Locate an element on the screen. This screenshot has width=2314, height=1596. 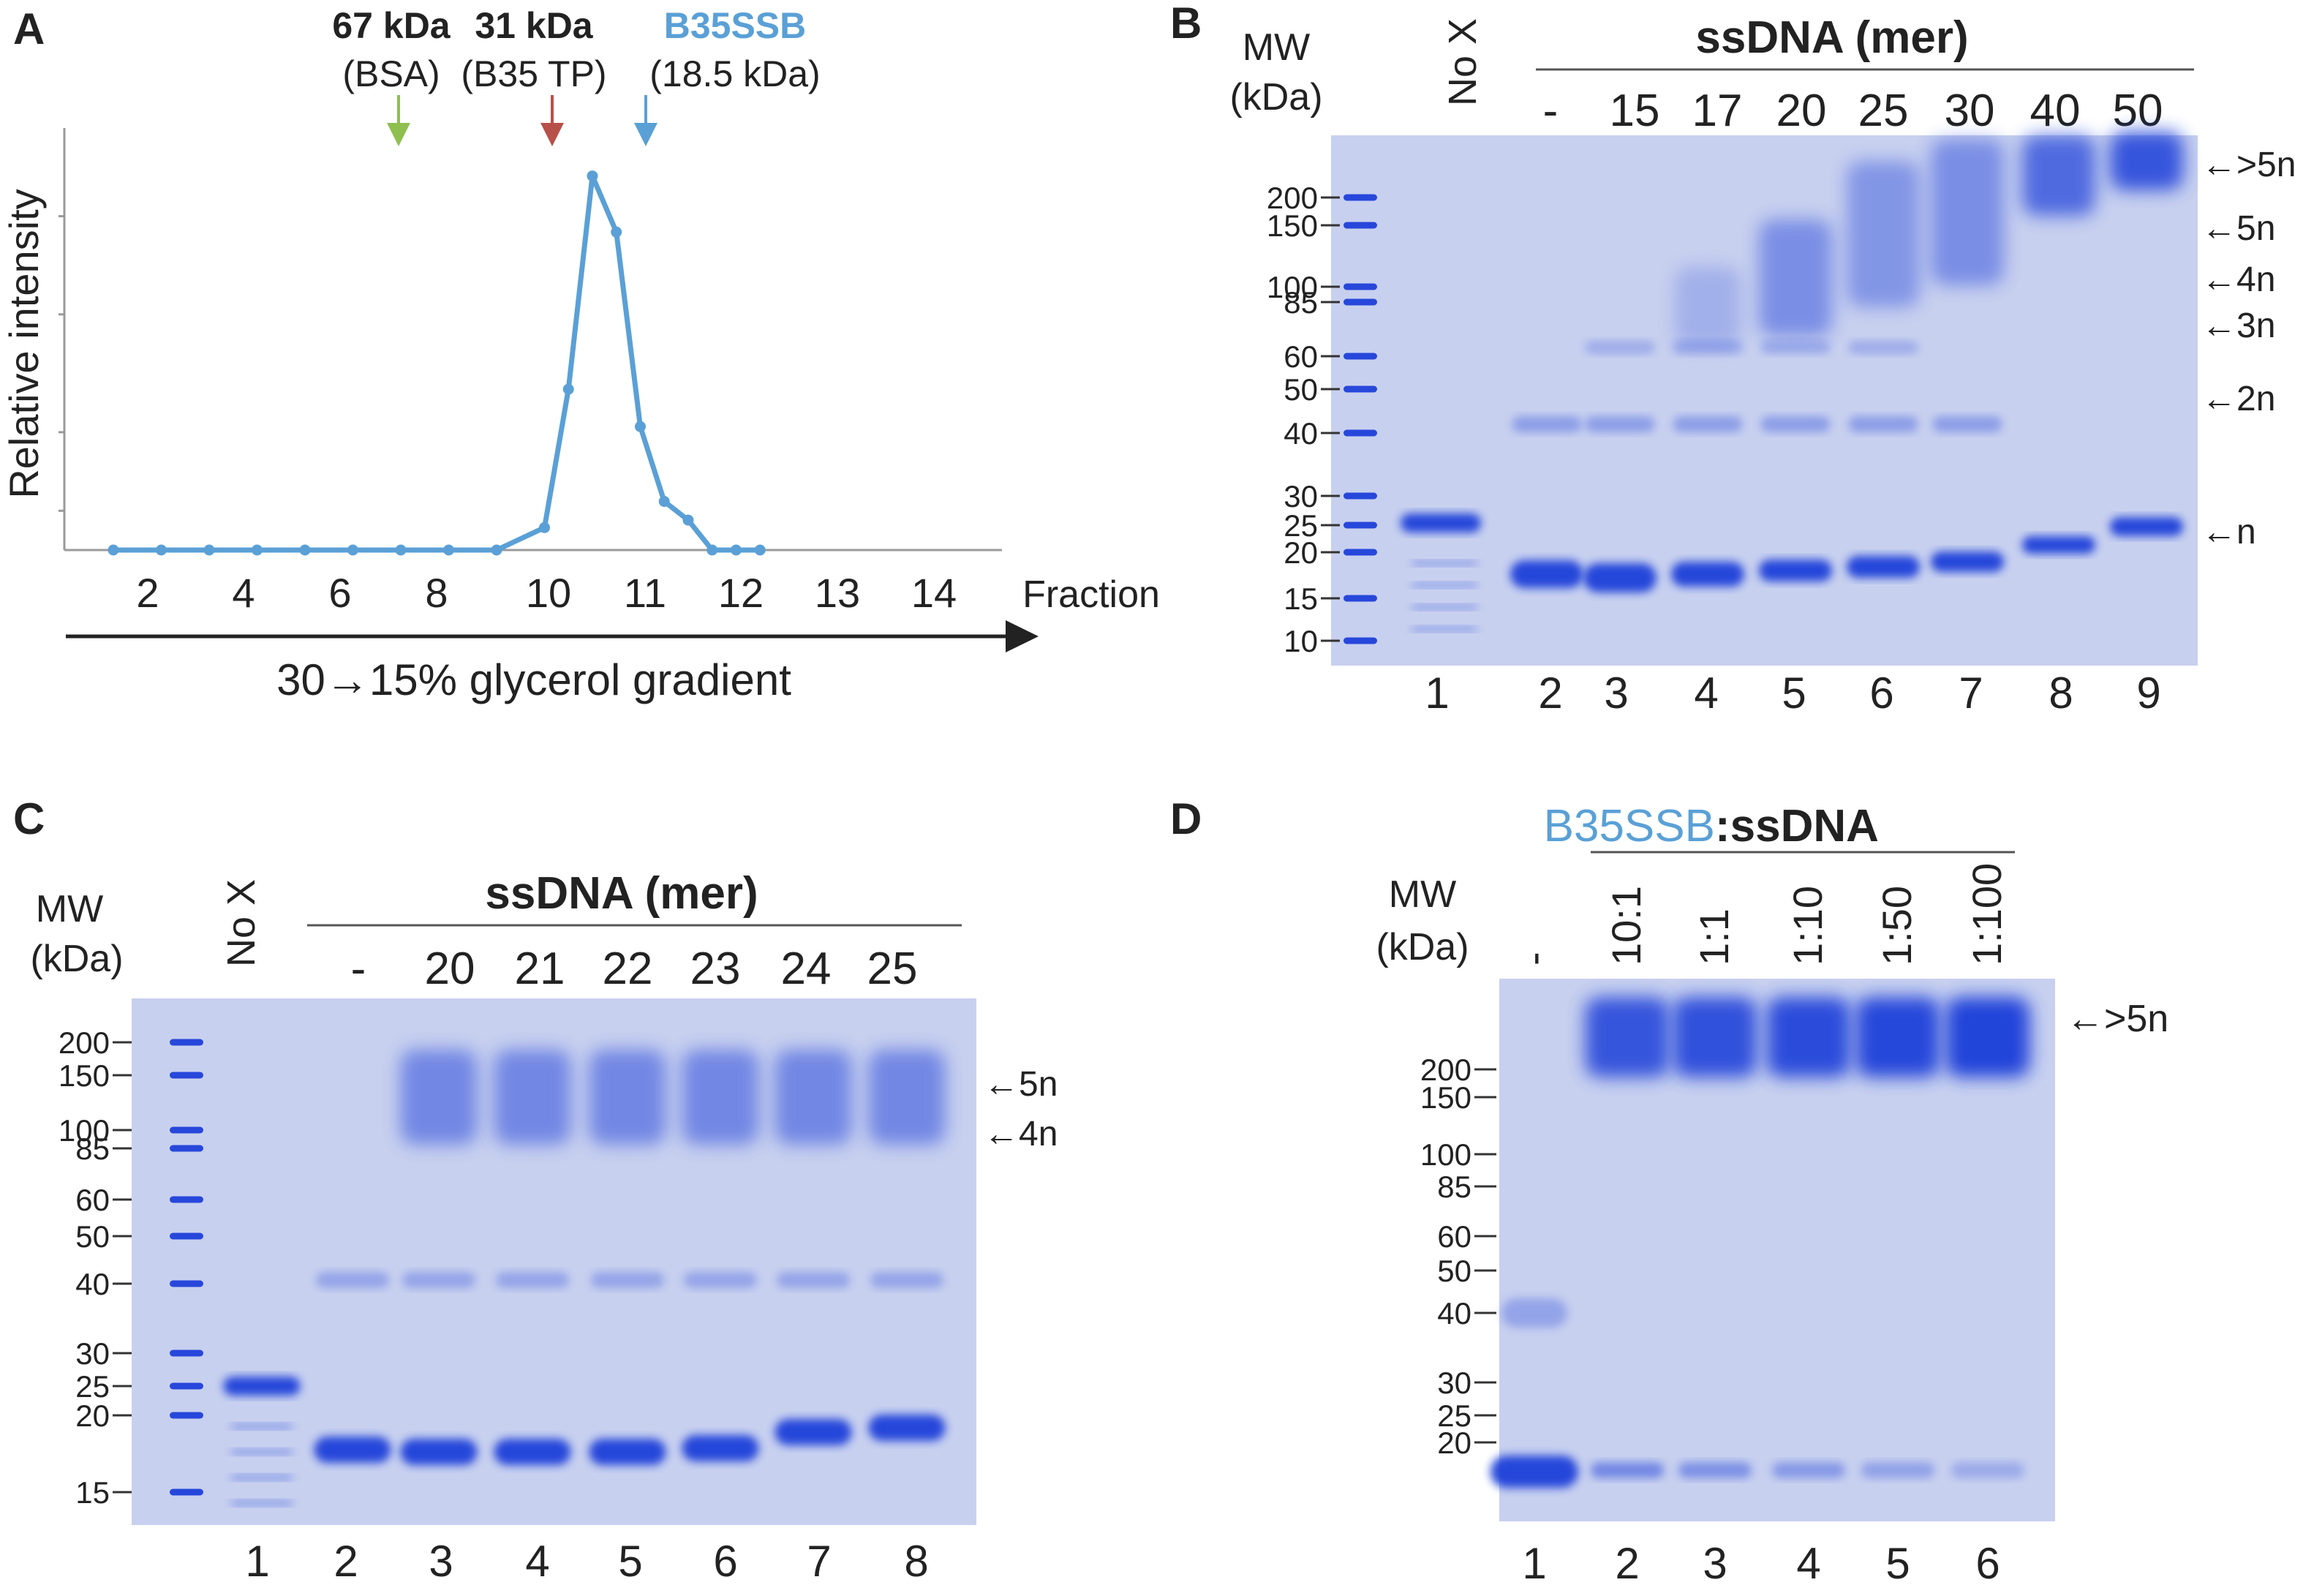
size-label-b: 17 is located at coordinates (1717, 111).